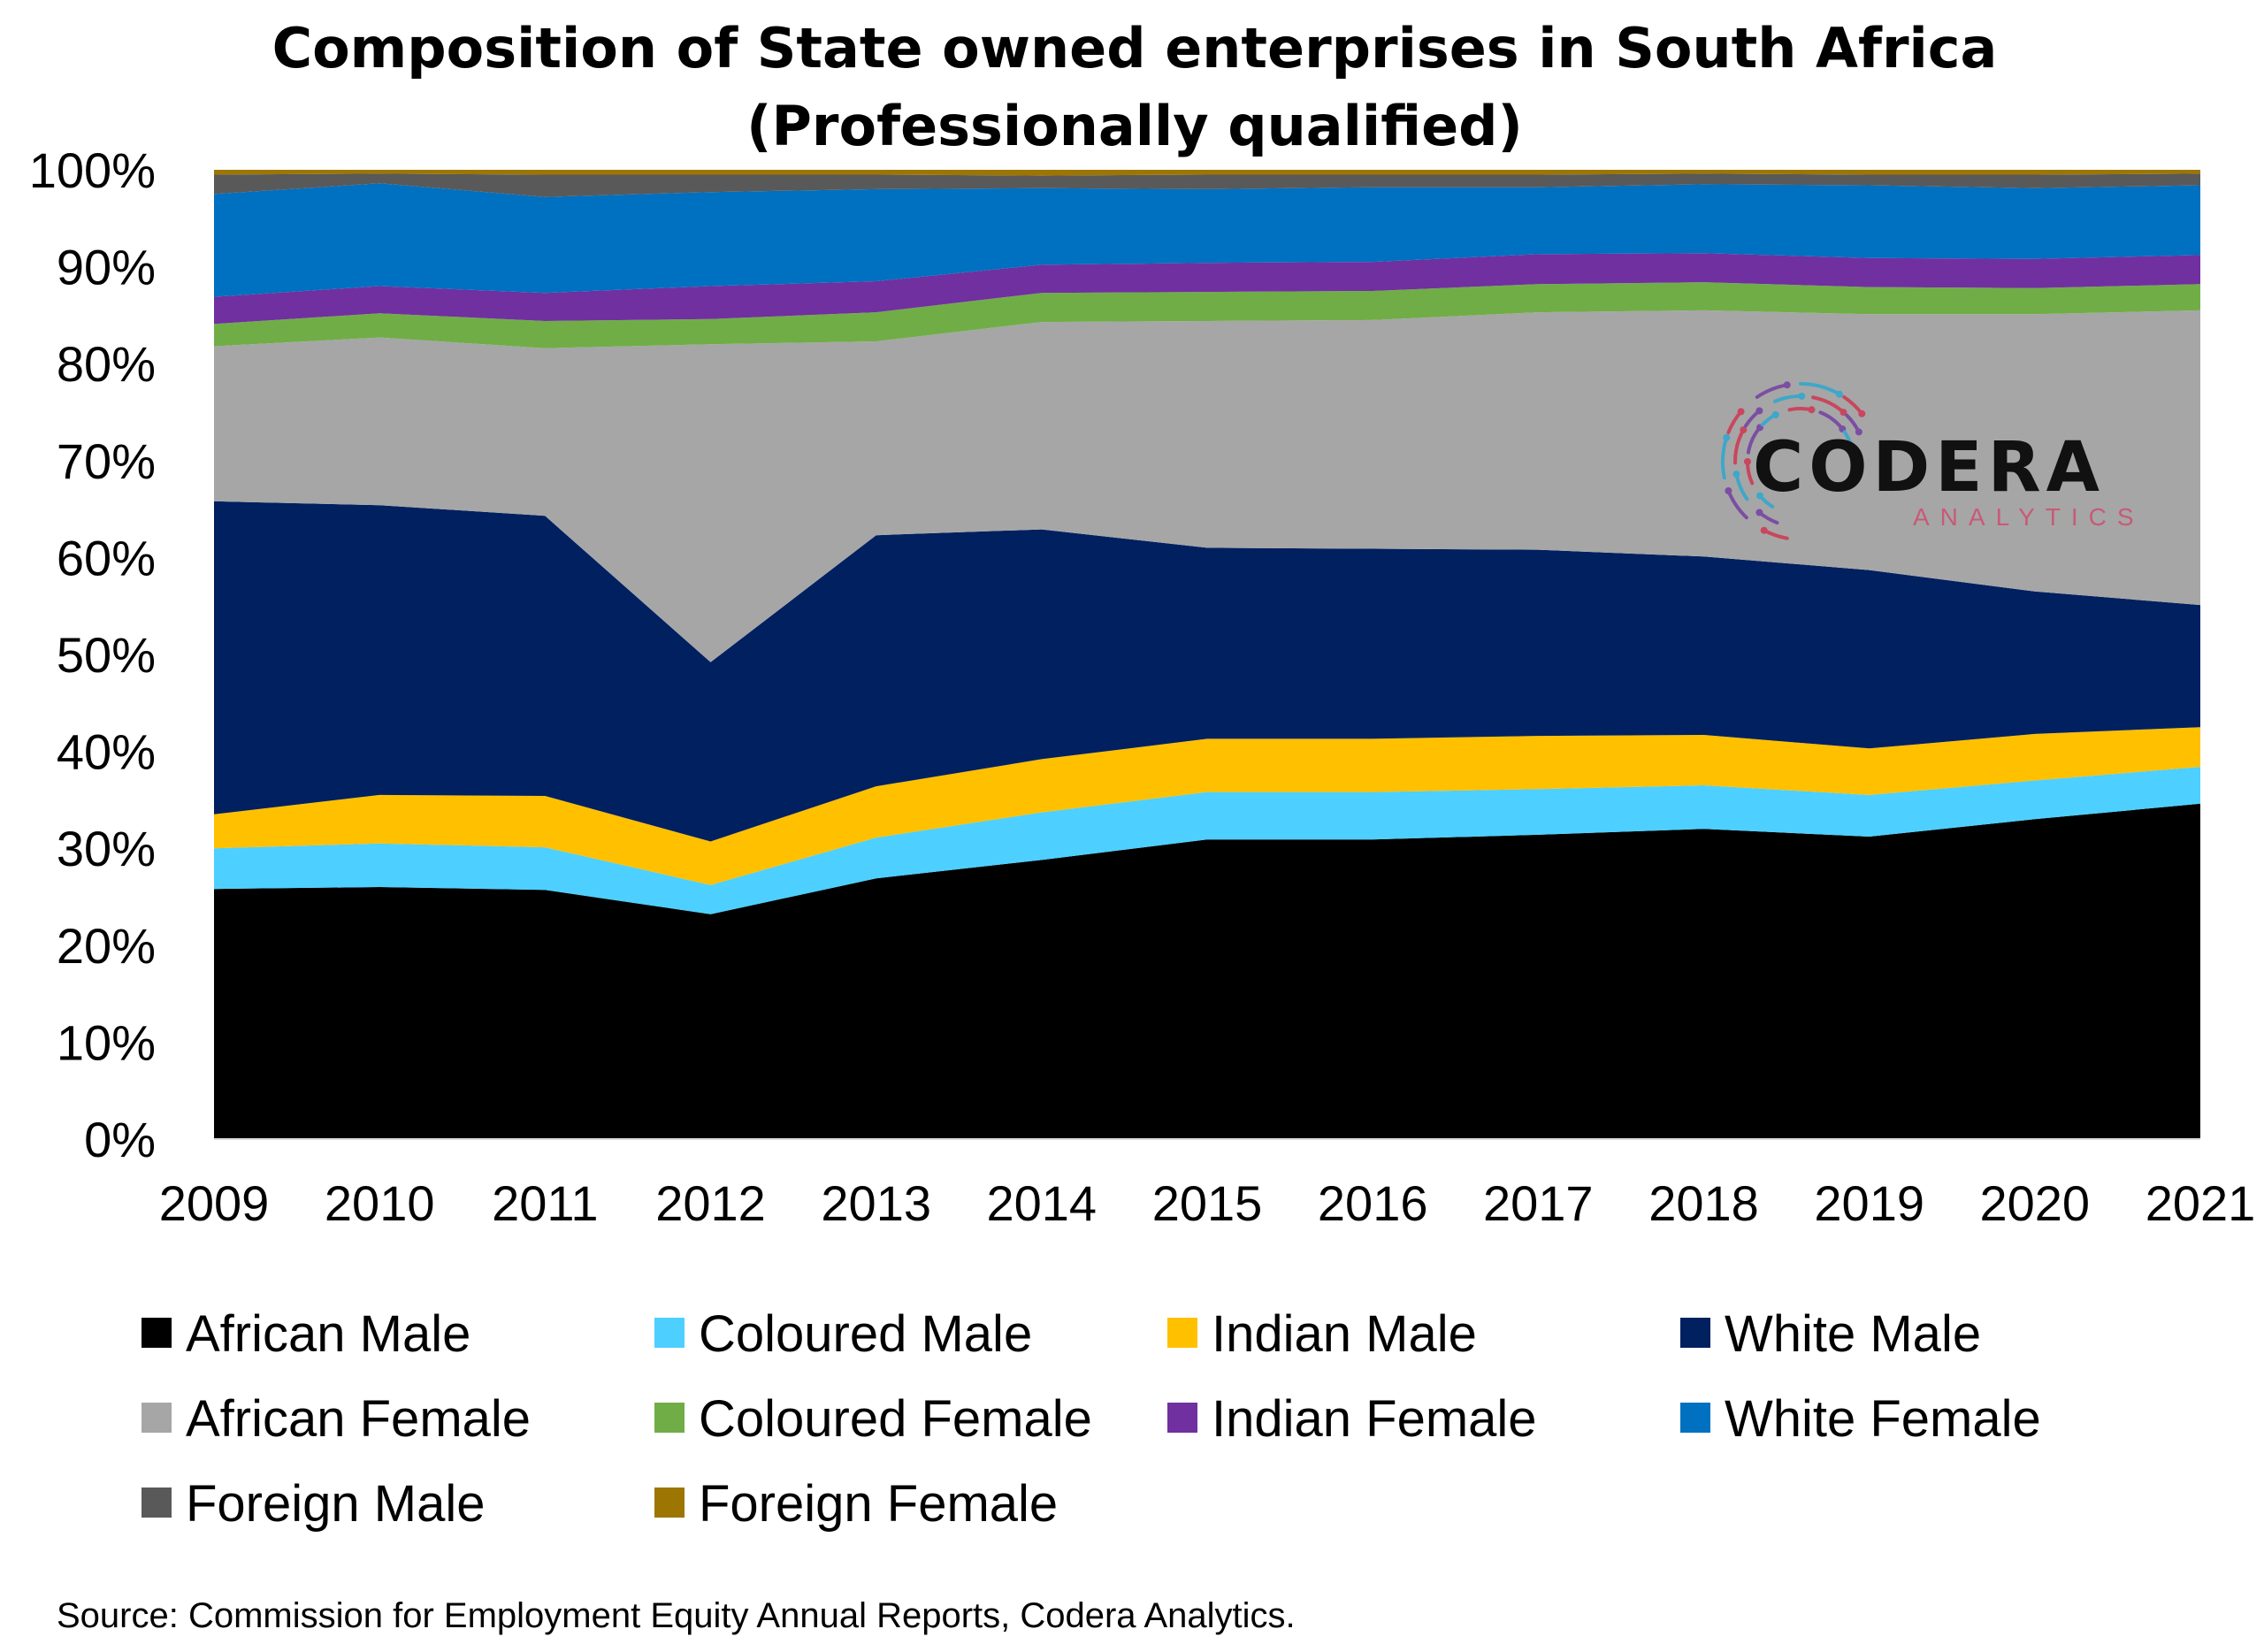 The image size is (2264, 1652). What do you see at coordinates (1042, 1203) in the screenshot?
I see `x-tick-label: 2014` at bounding box center [1042, 1203].